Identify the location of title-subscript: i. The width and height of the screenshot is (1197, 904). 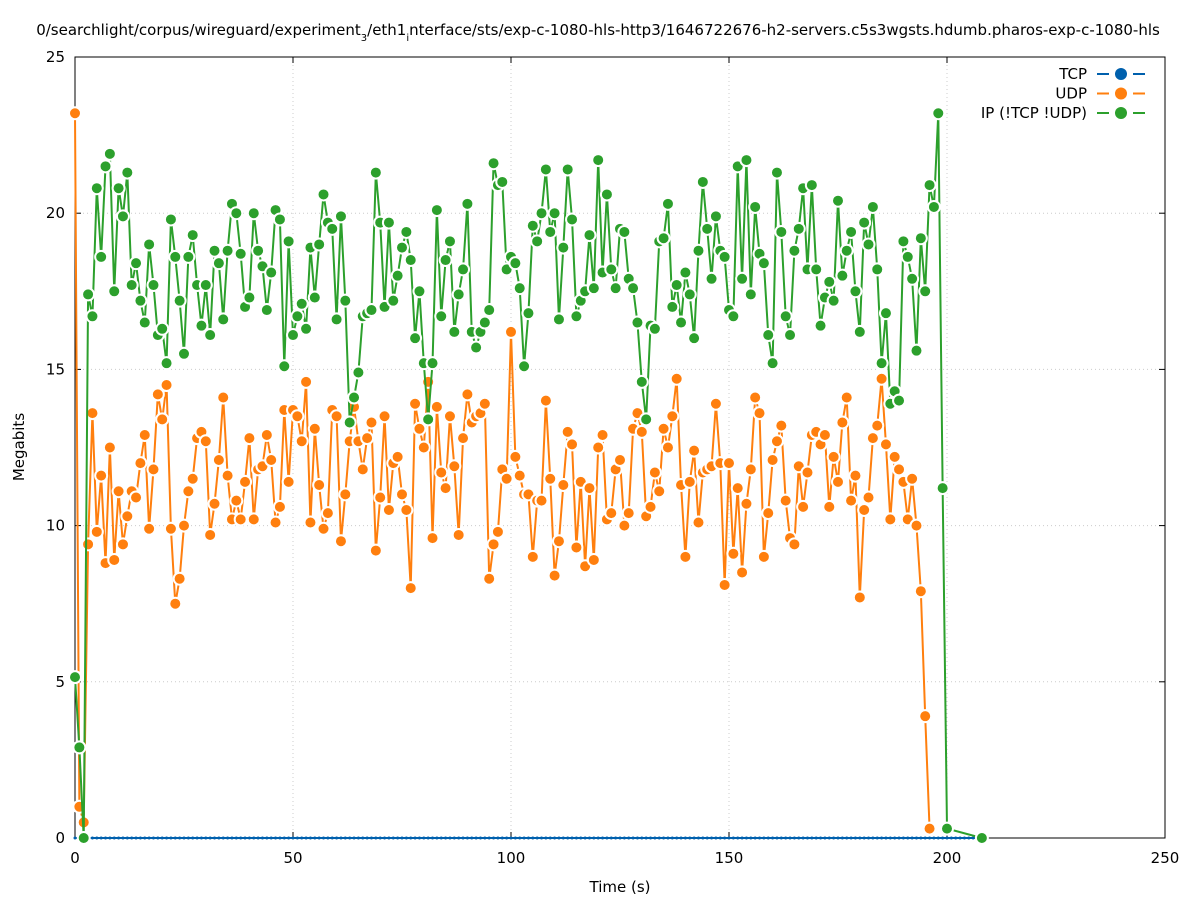
(407, 38).